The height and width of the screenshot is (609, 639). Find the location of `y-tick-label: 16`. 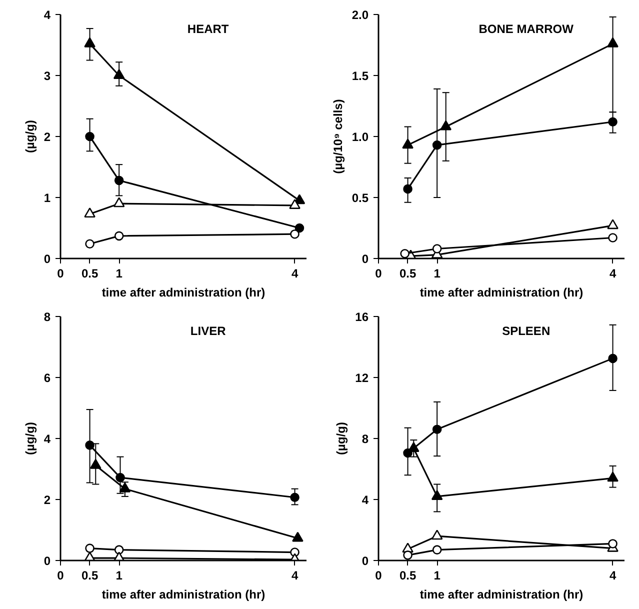

y-tick-label: 16 is located at coordinates (362, 317).